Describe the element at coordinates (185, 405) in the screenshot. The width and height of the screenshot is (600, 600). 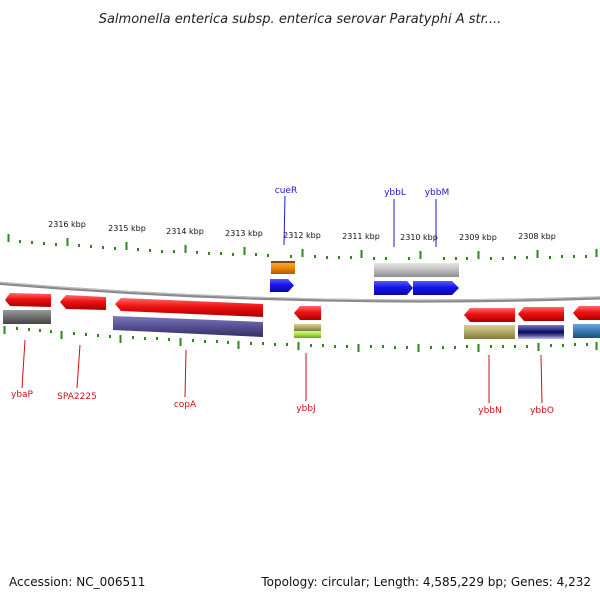
I see `gene-label-copA: copA` at that location.